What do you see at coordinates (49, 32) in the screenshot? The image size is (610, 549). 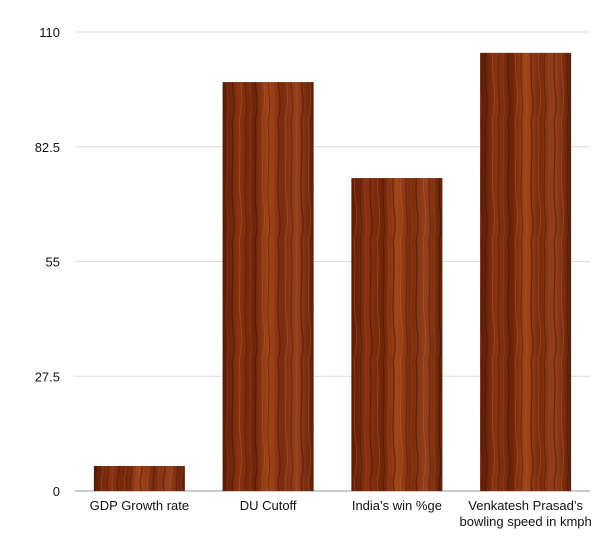 I see `y-tick-label: 110` at bounding box center [49, 32].